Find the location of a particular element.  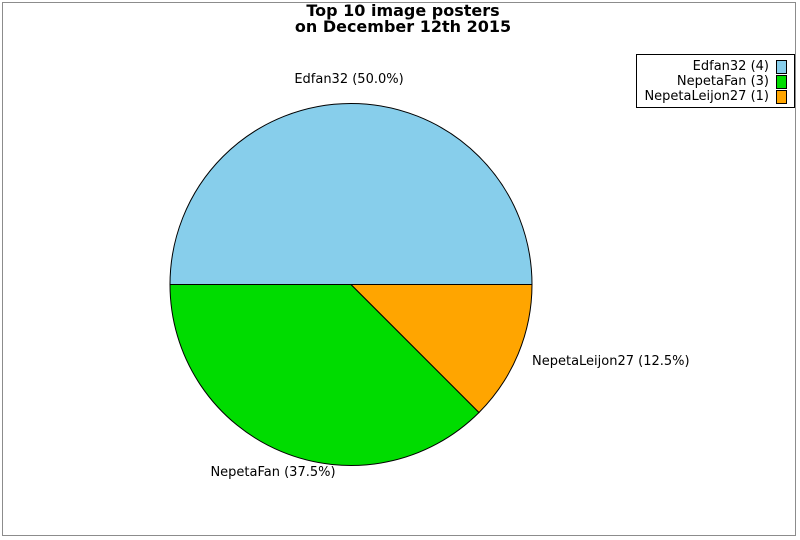

pie-slice-nepetafan is located at coordinates (324, 375).